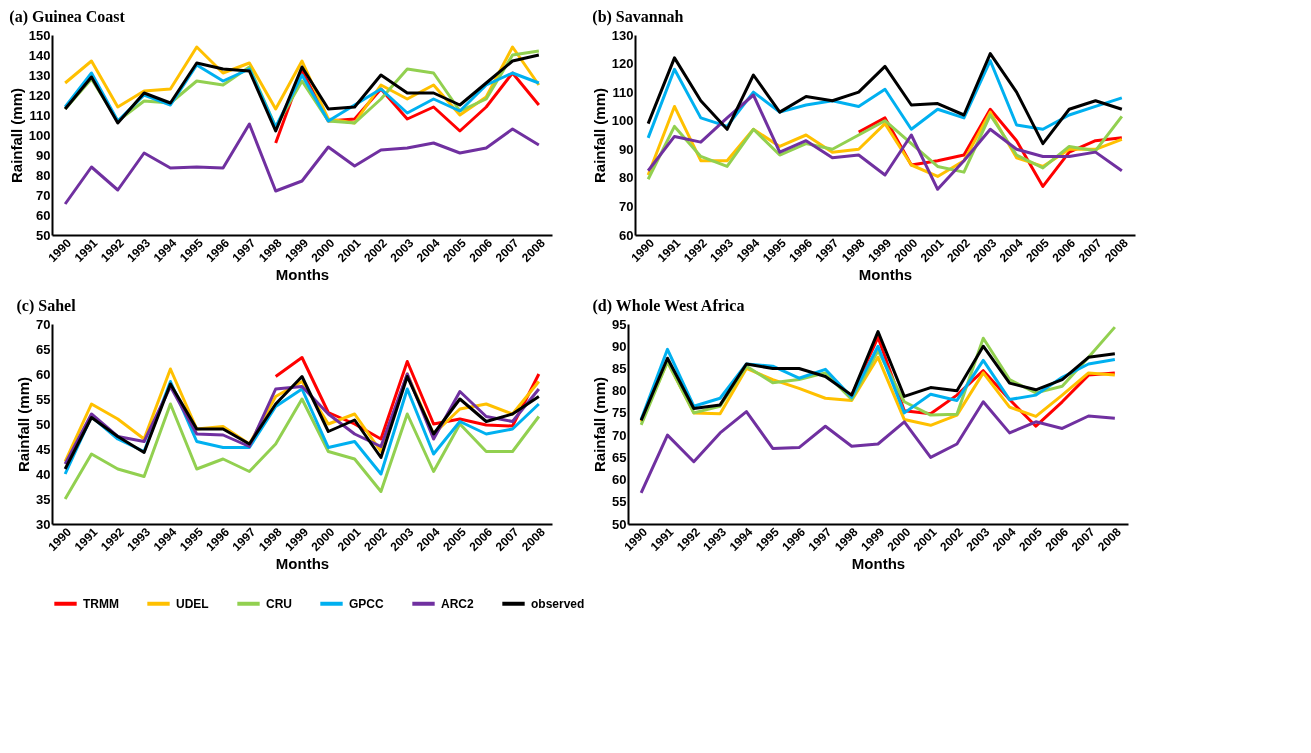 The image size is (1311, 753). Describe the element at coordinates (638, 17) in the screenshot. I see `chart-title: (b) Savannah` at that location.